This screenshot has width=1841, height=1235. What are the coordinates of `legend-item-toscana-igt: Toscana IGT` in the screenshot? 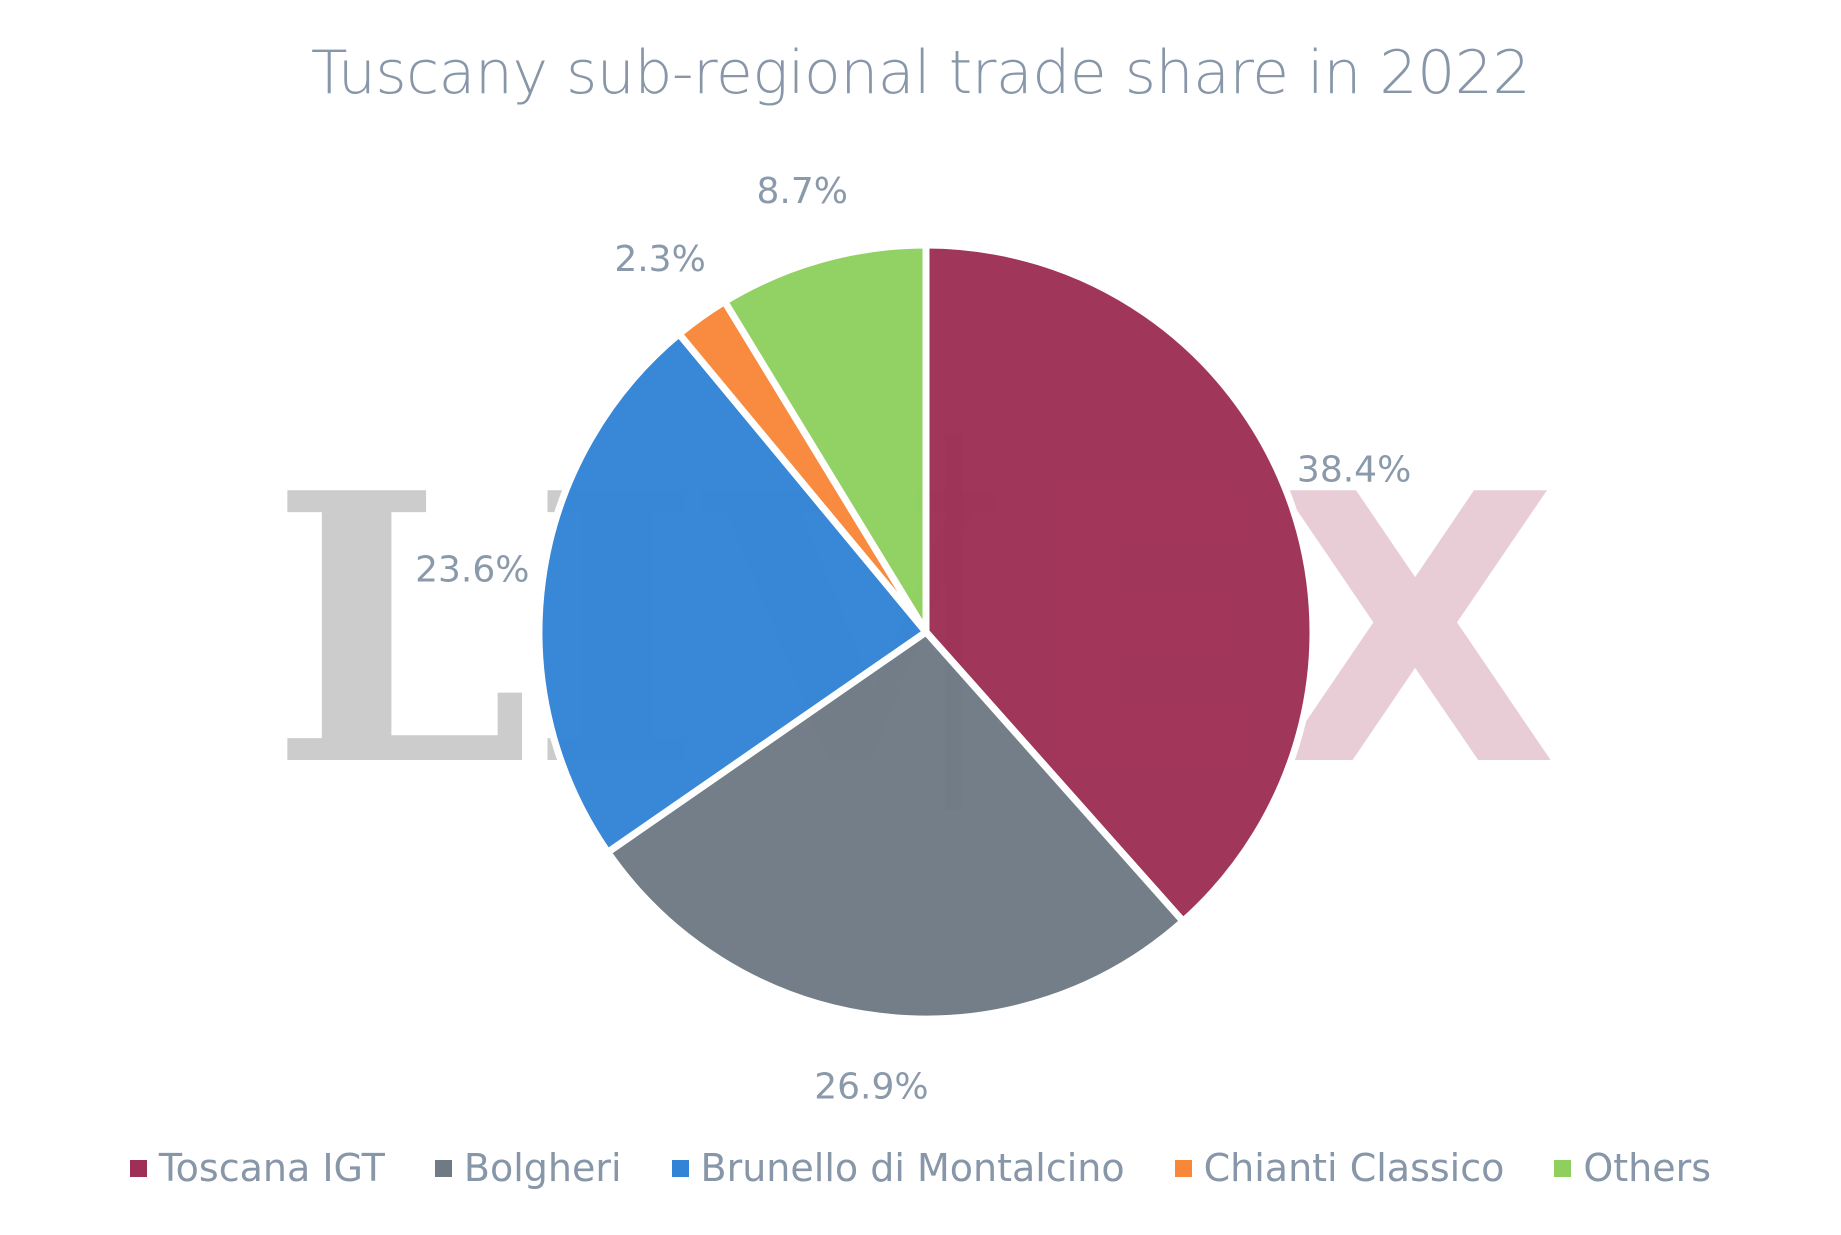 It's located at (257, 1168).